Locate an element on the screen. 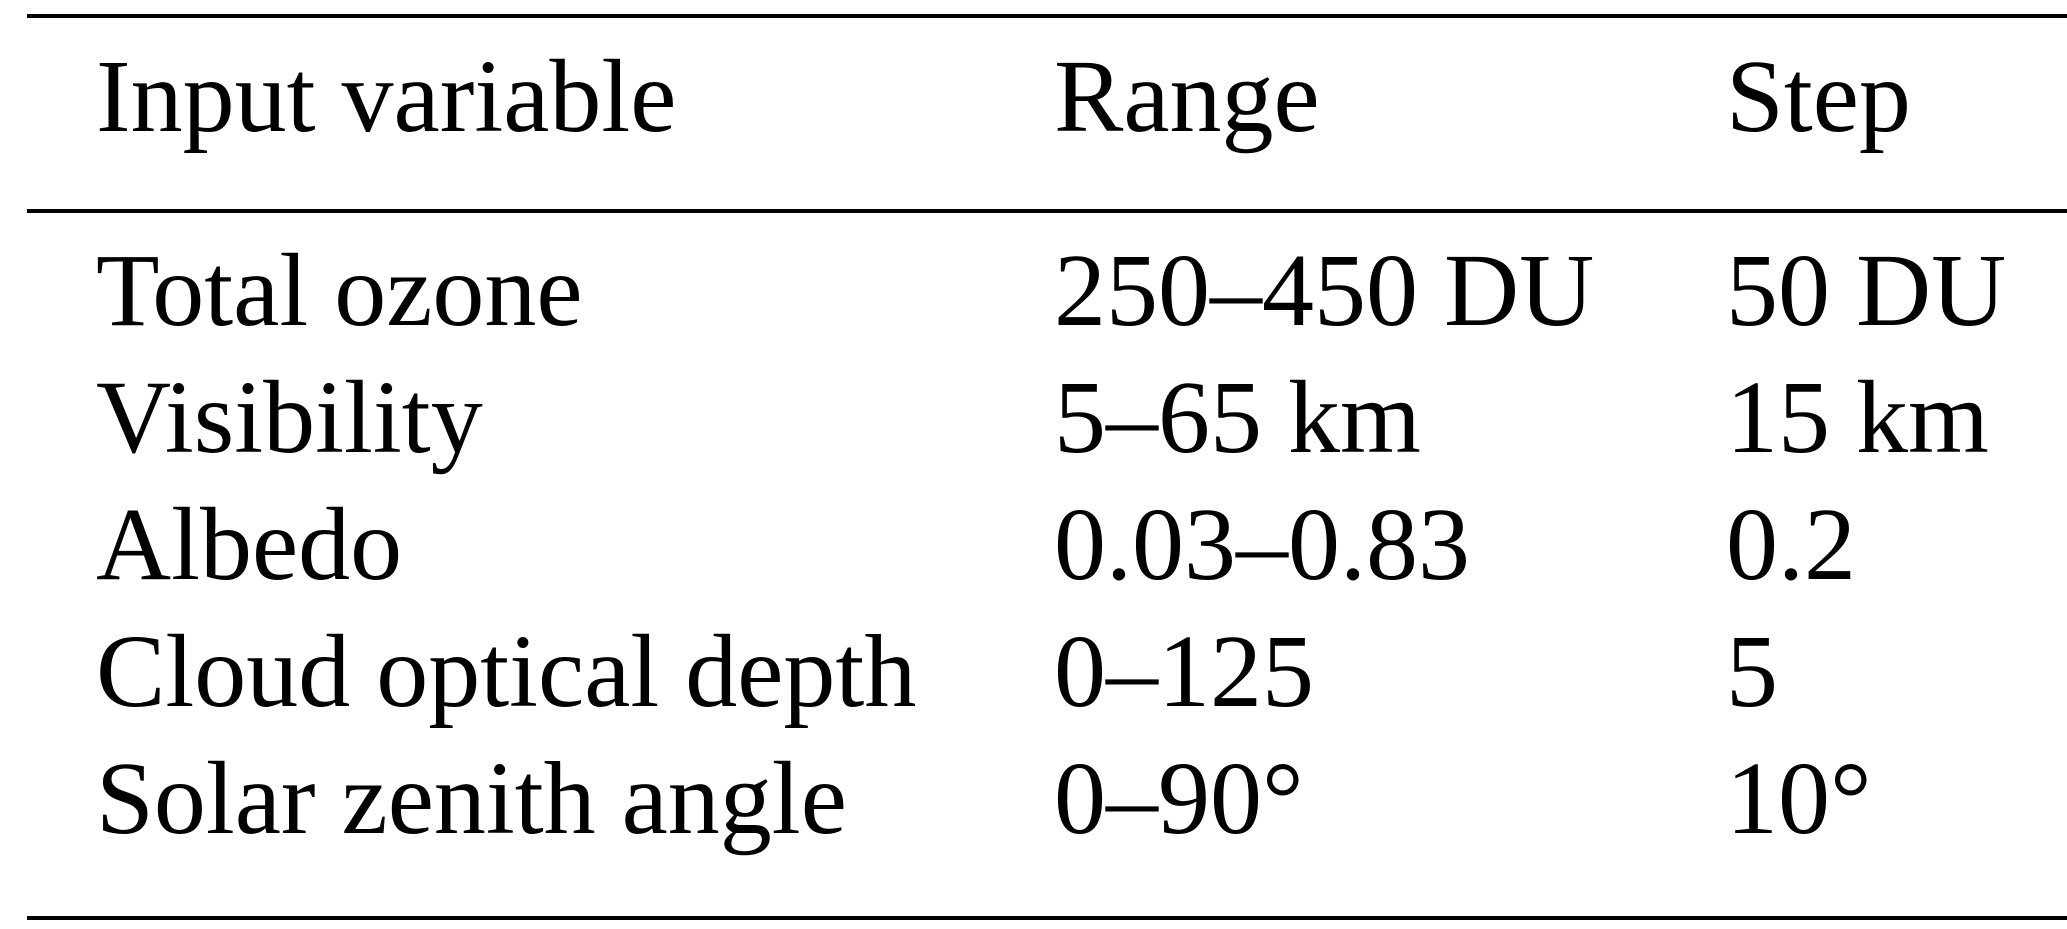 This screenshot has width=2067, height=929. table-cell: Solar zenith angle is located at coordinates (471, 798).